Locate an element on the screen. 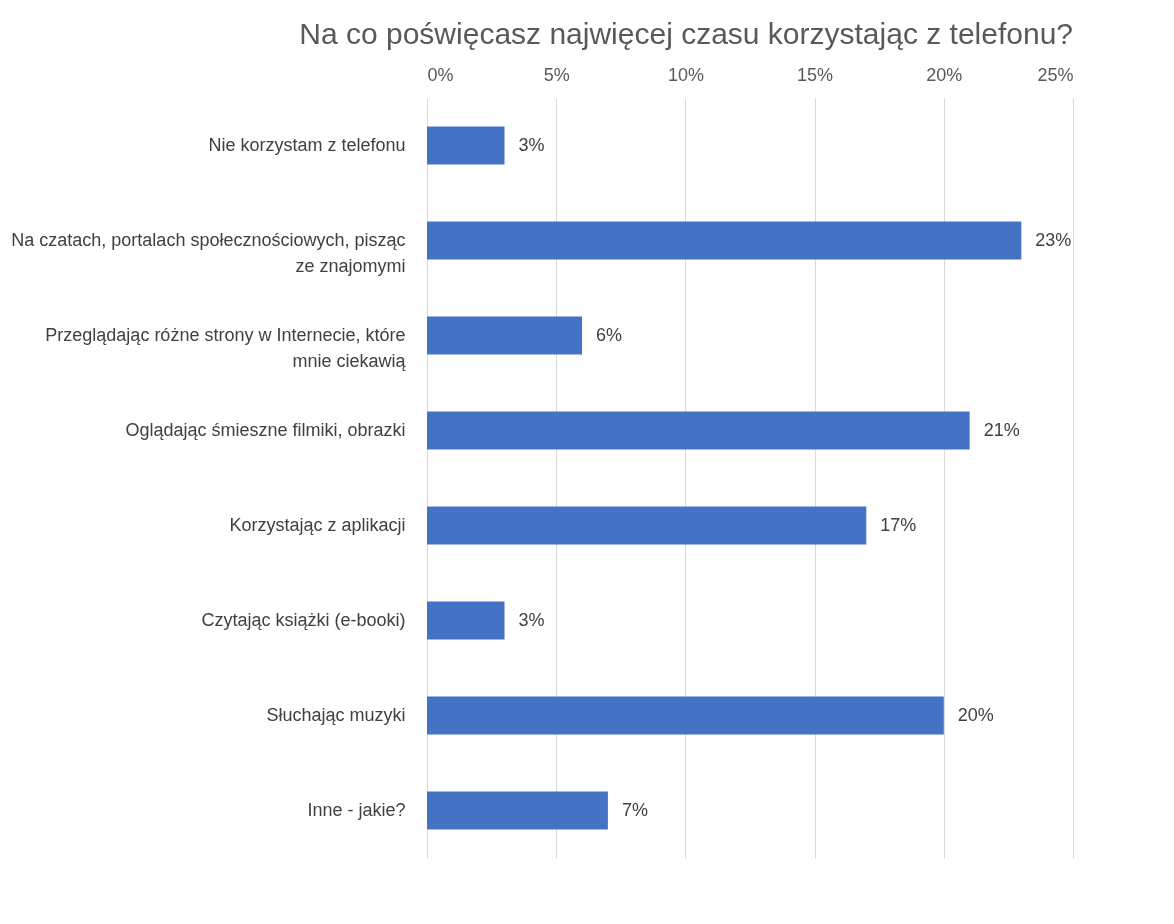 The image size is (1174, 924). y-tick-label: Nie korzystam z telefonu is located at coordinates (307, 144).